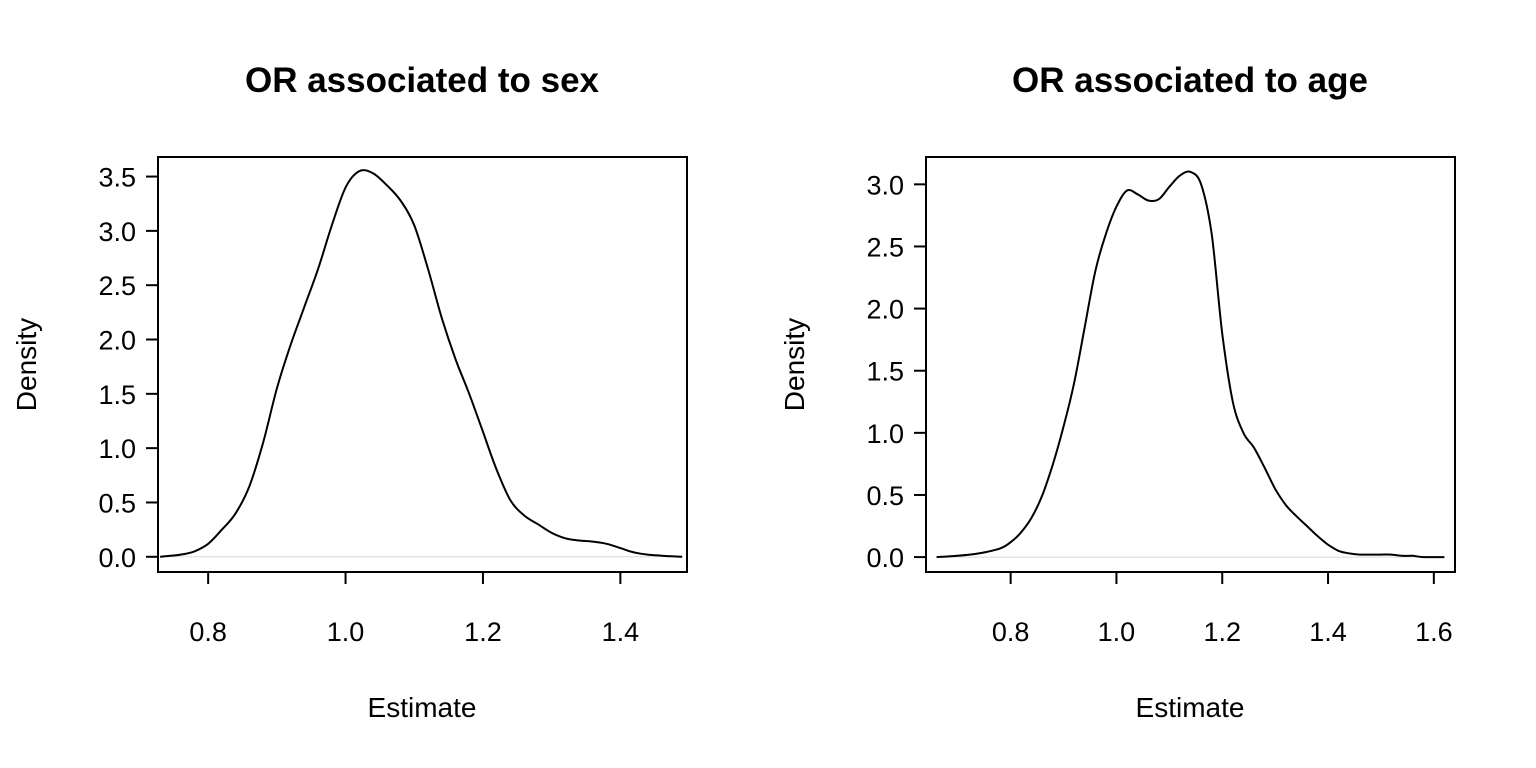 The width and height of the screenshot is (1536, 768). I want to click on chart-title: OR associated to age, so click(1190, 80).